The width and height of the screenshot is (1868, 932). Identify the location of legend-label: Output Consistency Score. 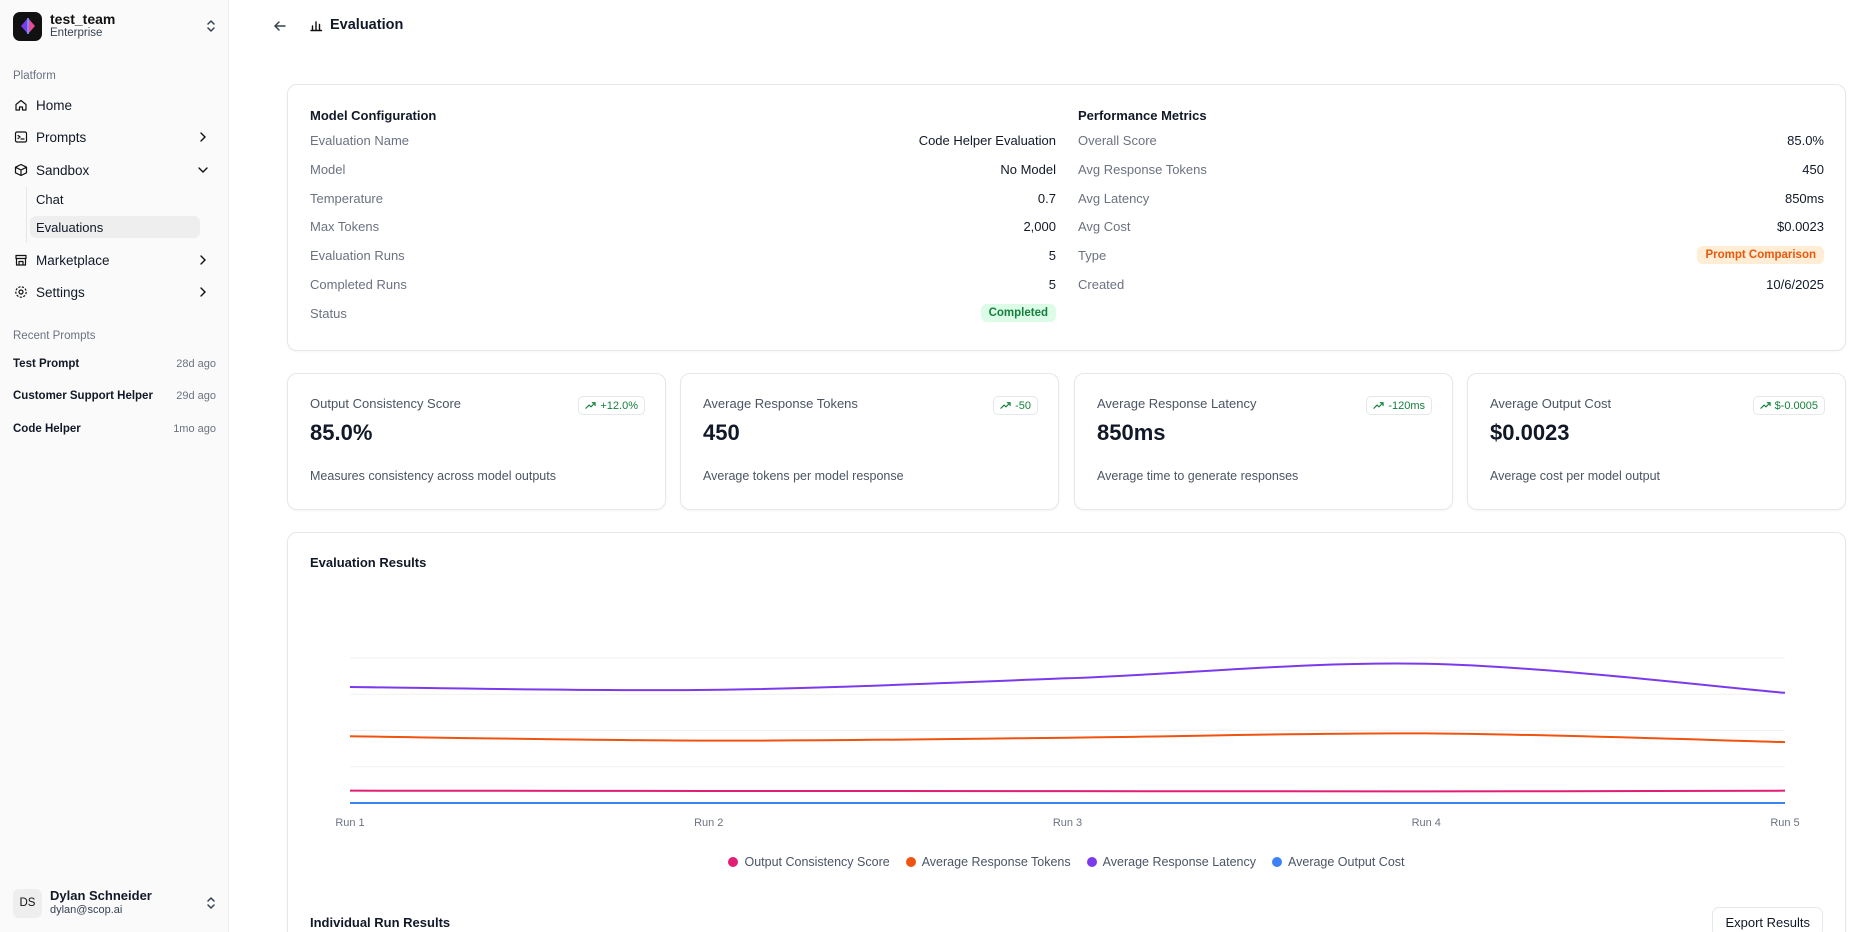
(817, 862).